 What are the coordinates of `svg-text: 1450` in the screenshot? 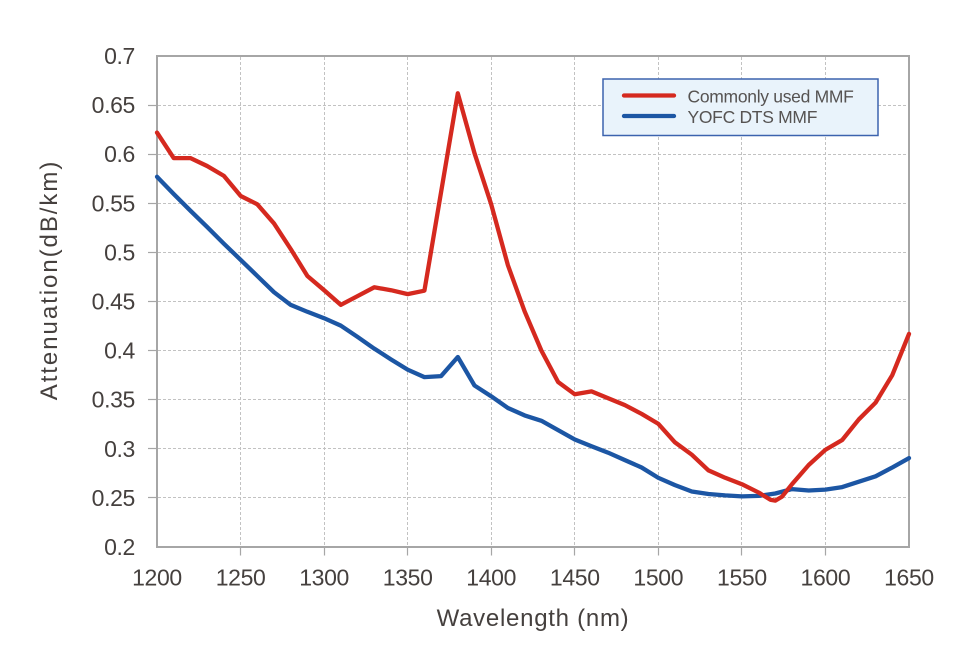 It's located at (575, 578).